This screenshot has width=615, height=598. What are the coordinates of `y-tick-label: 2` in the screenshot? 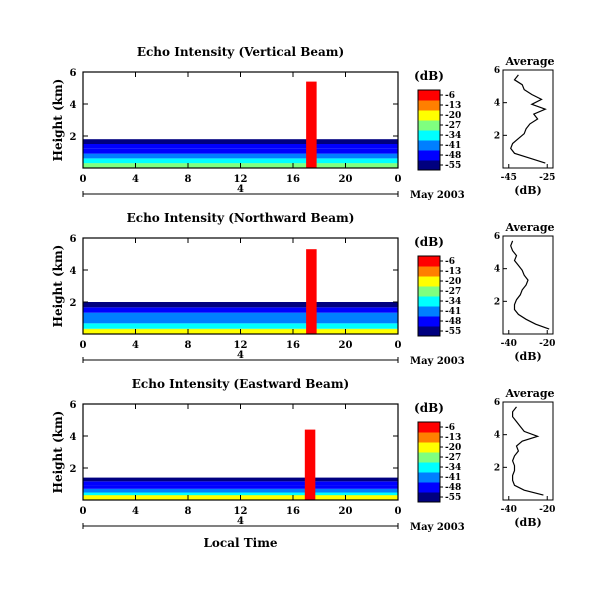 It's located at (73, 303).